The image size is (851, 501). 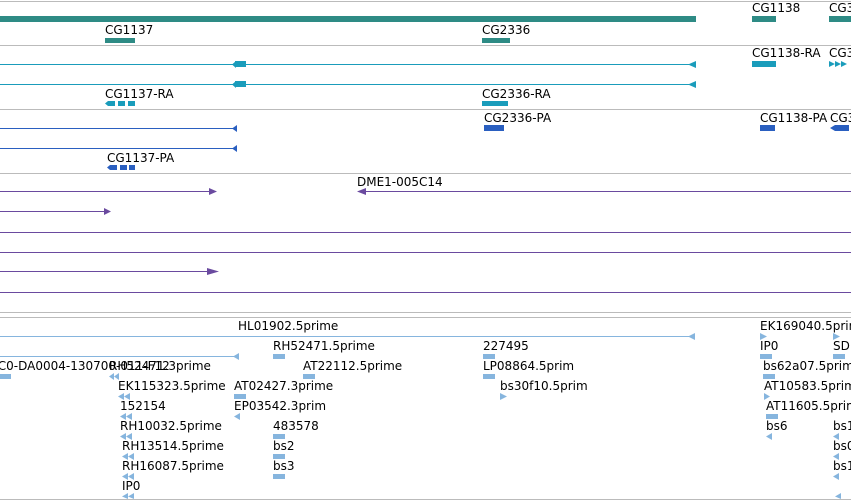 What do you see at coordinates (805, 326) in the screenshot?
I see `est-label: EK169040.5prime` at bounding box center [805, 326].